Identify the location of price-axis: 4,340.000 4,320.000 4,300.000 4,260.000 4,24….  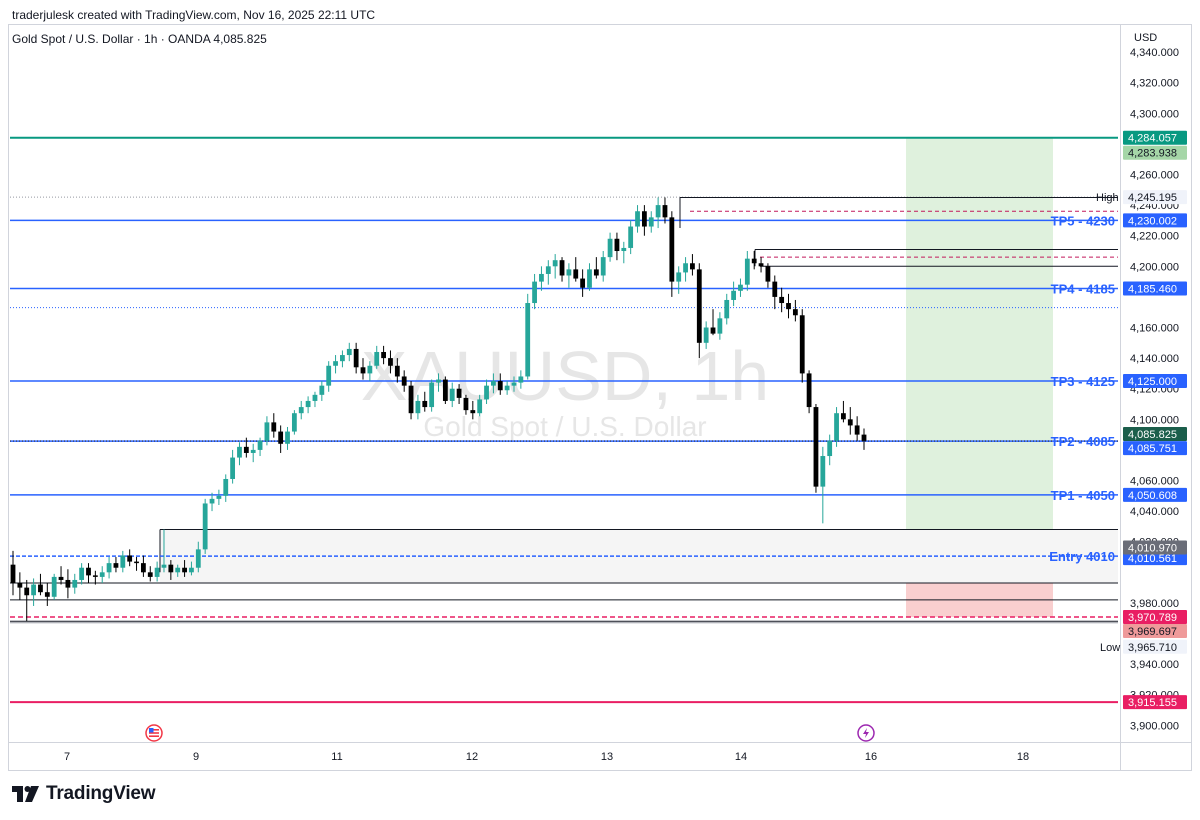
(1154, 389).